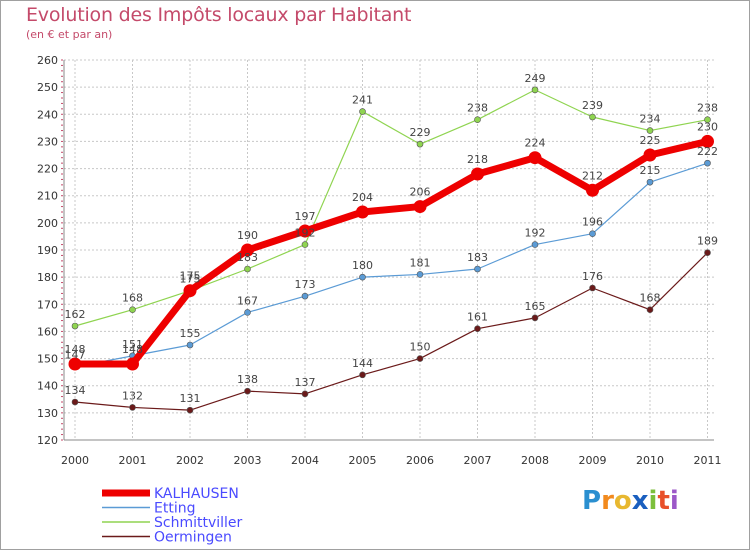 This screenshot has height=550, width=750. I want to click on data-label: 176, so click(592, 276).